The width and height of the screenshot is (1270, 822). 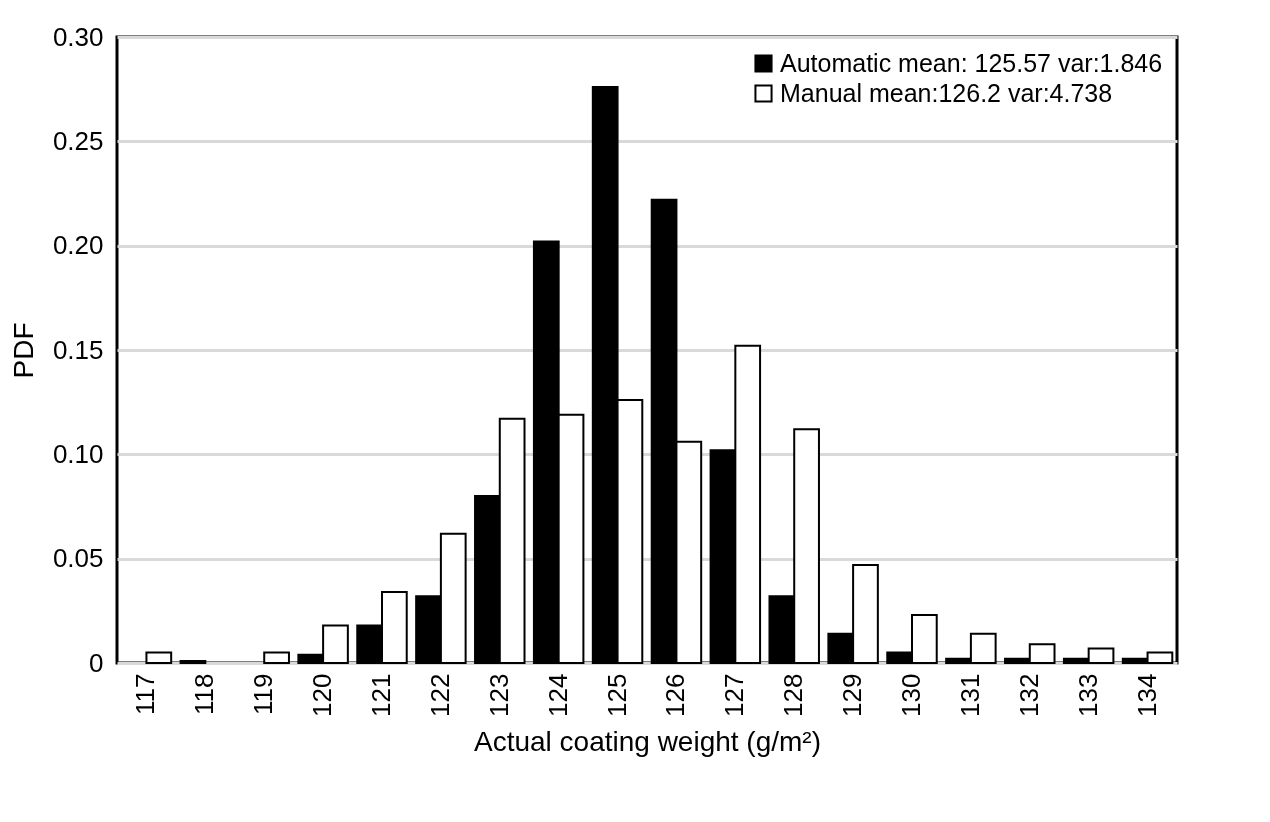 I want to click on x-tick-label: 122, so click(x=439, y=695).